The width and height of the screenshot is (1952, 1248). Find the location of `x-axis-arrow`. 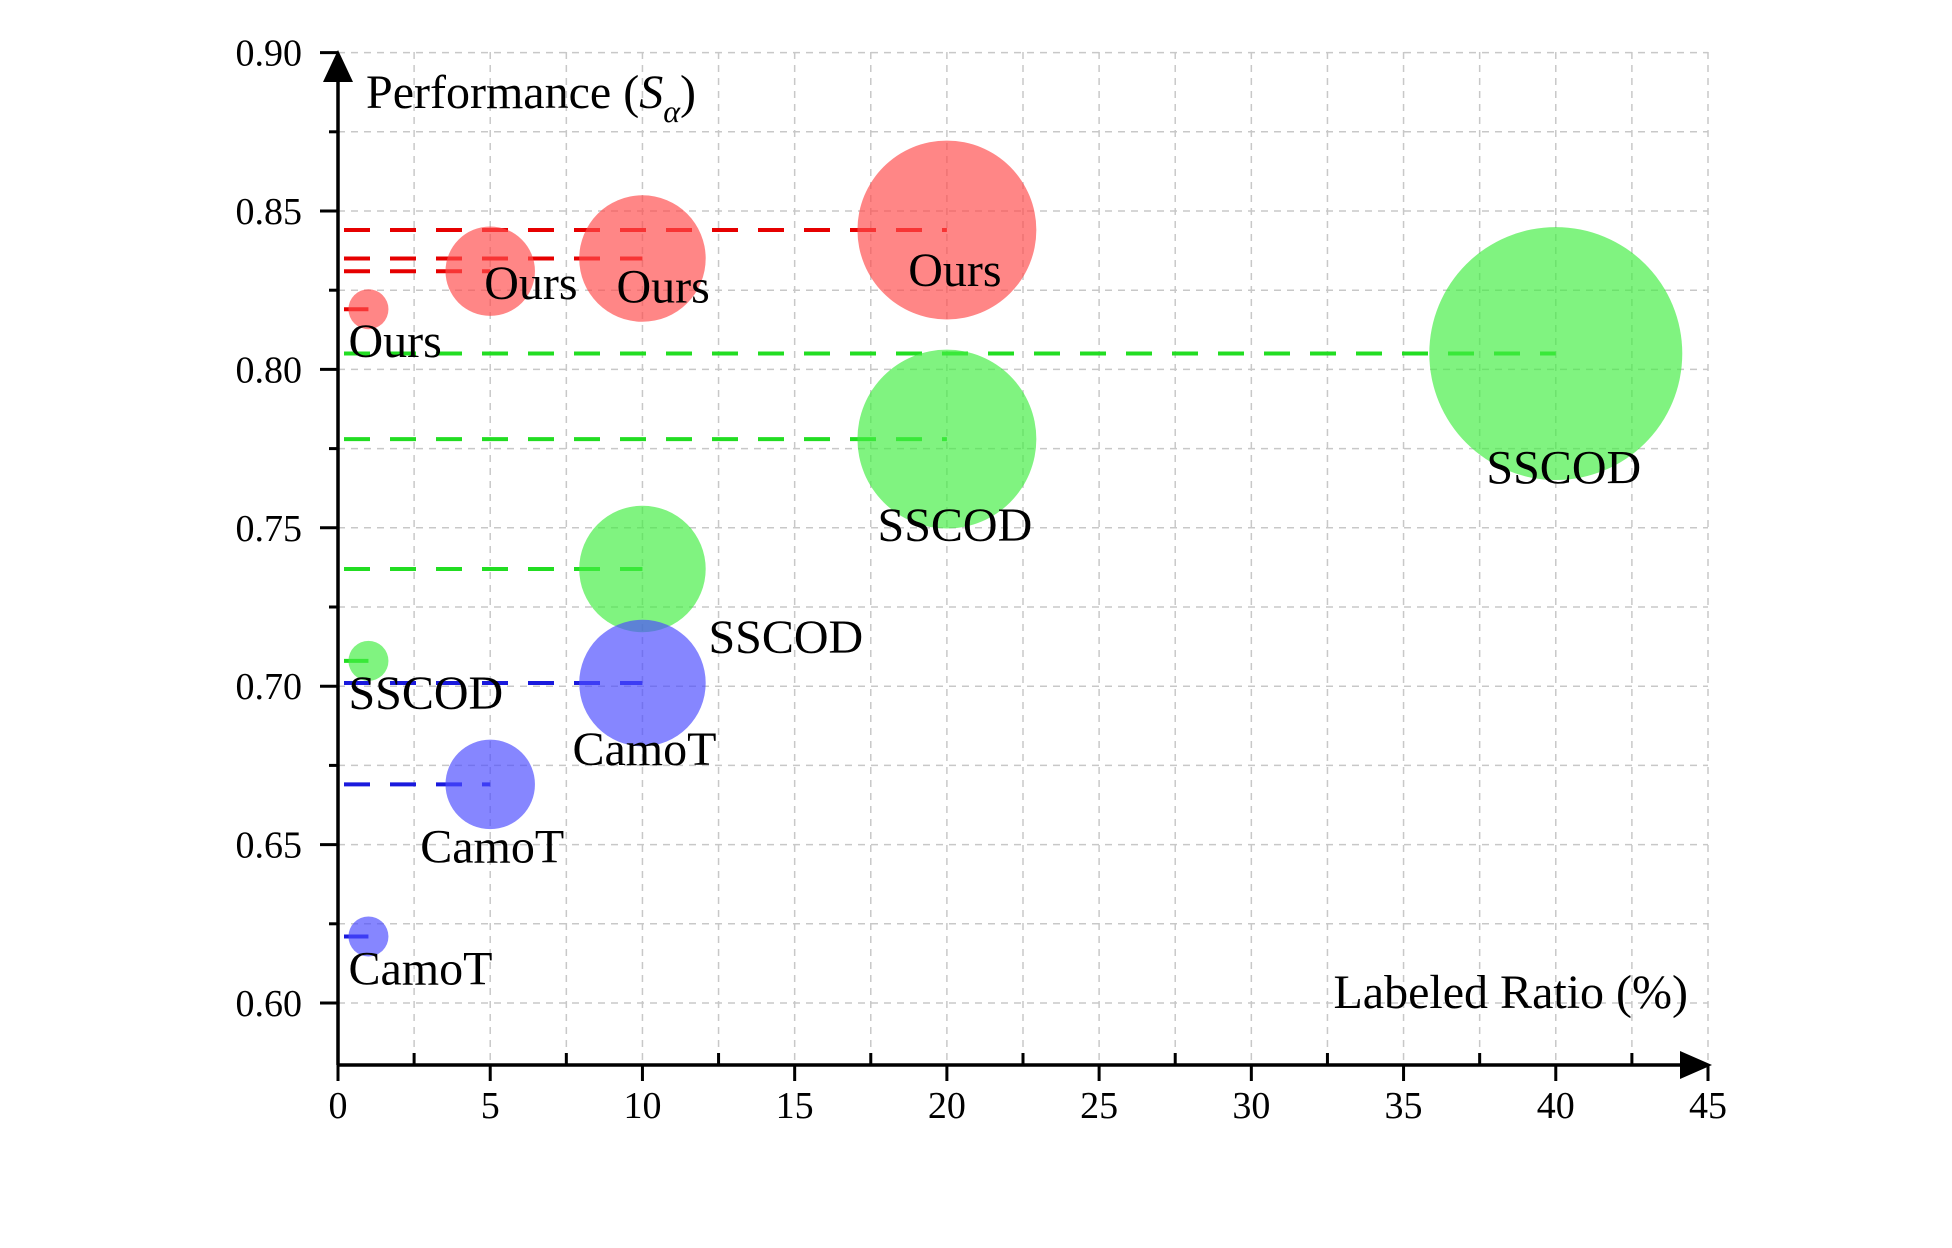

x-axis-arrow is located at coordinates (1696, 1065).